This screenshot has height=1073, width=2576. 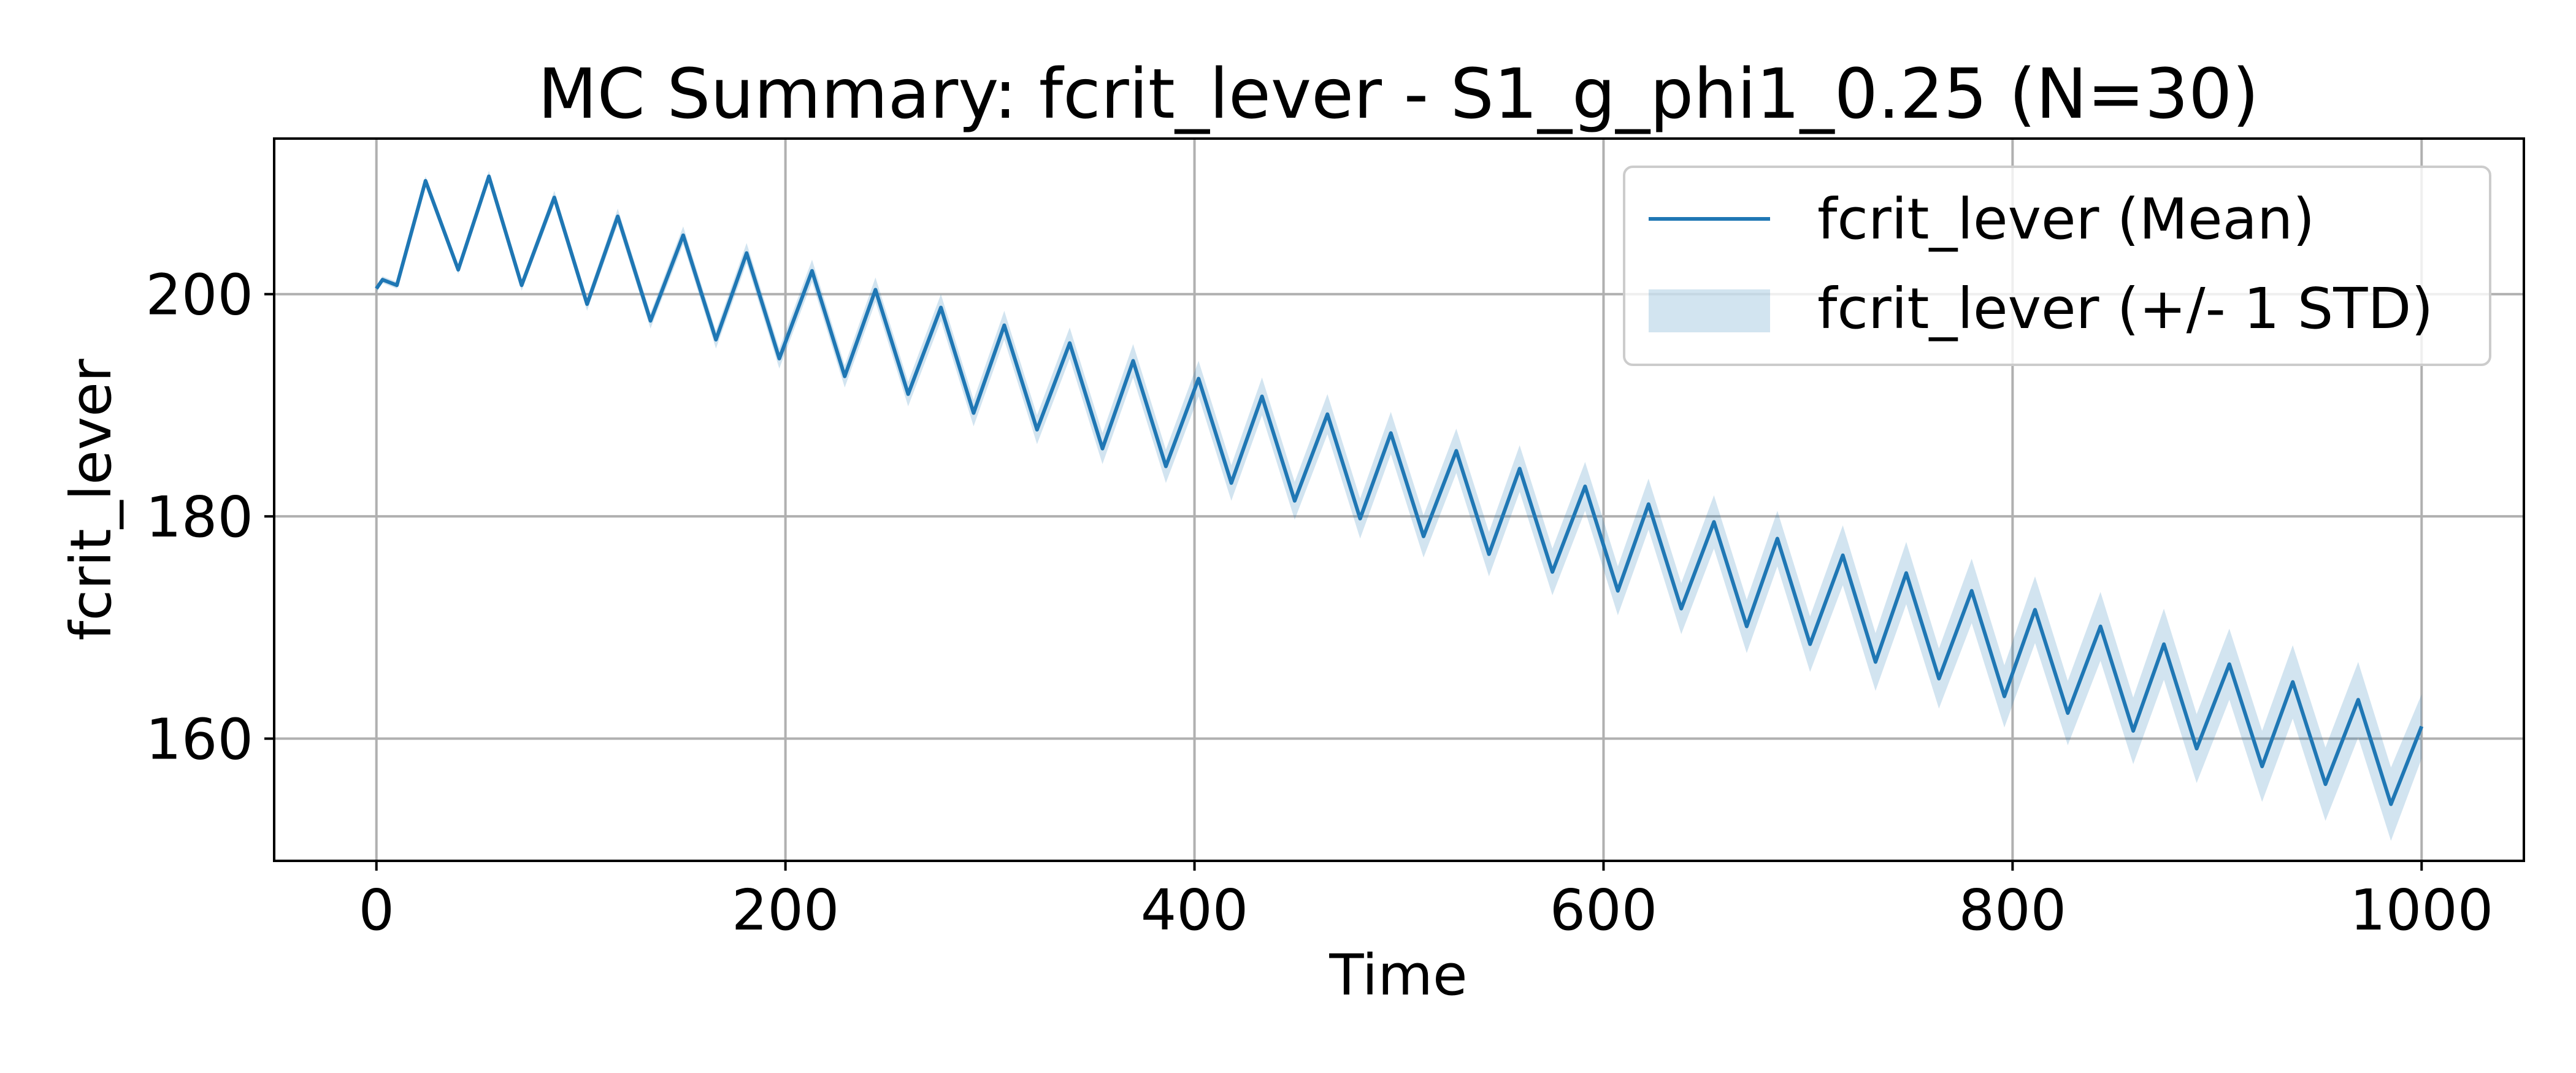 I want to click on y-tick-label-0: 160, so click(x=199, y=740).